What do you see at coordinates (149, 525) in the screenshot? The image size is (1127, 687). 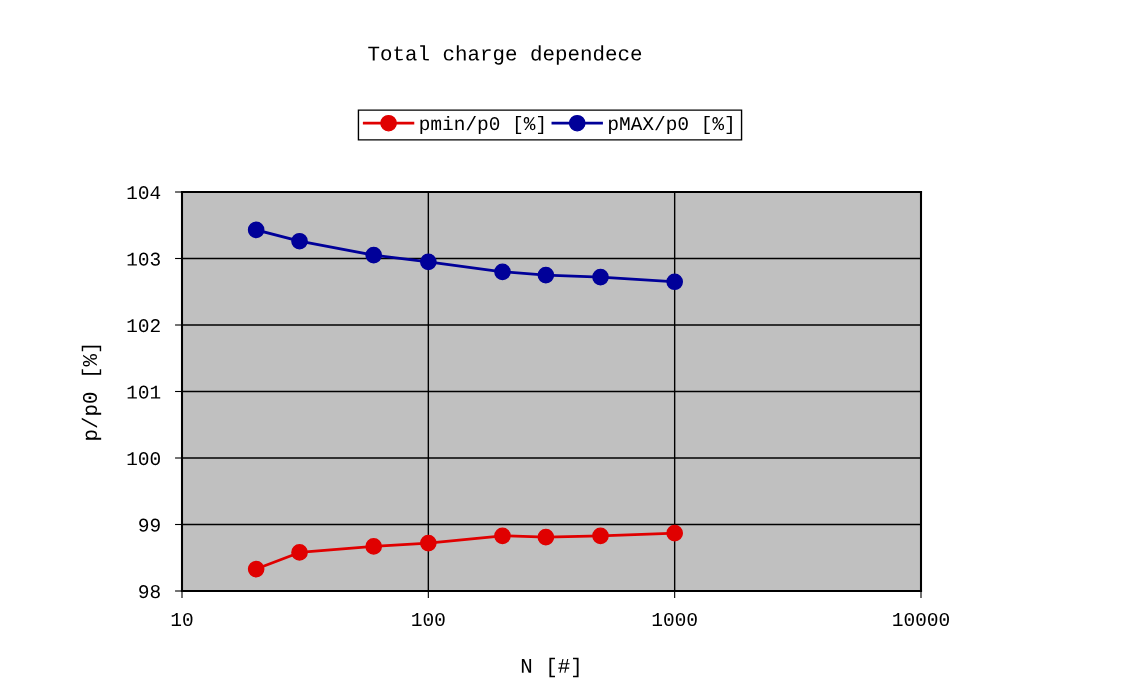 I see `y-tick-label: 99` at bounding box center [149, 525].